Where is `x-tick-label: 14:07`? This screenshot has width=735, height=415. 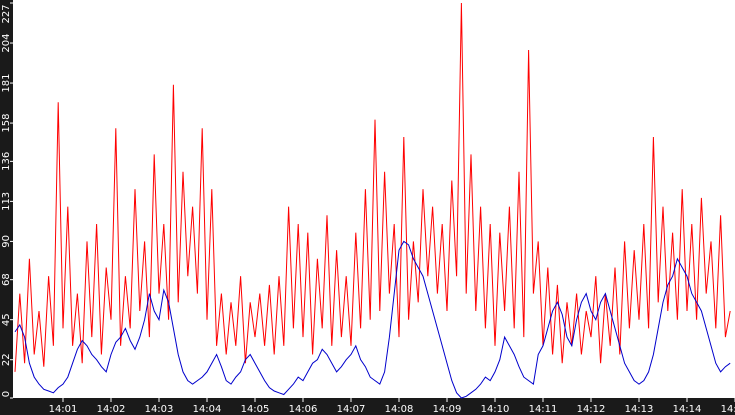 x-tick-label: 14:07 is located at coordinates (351, 409).